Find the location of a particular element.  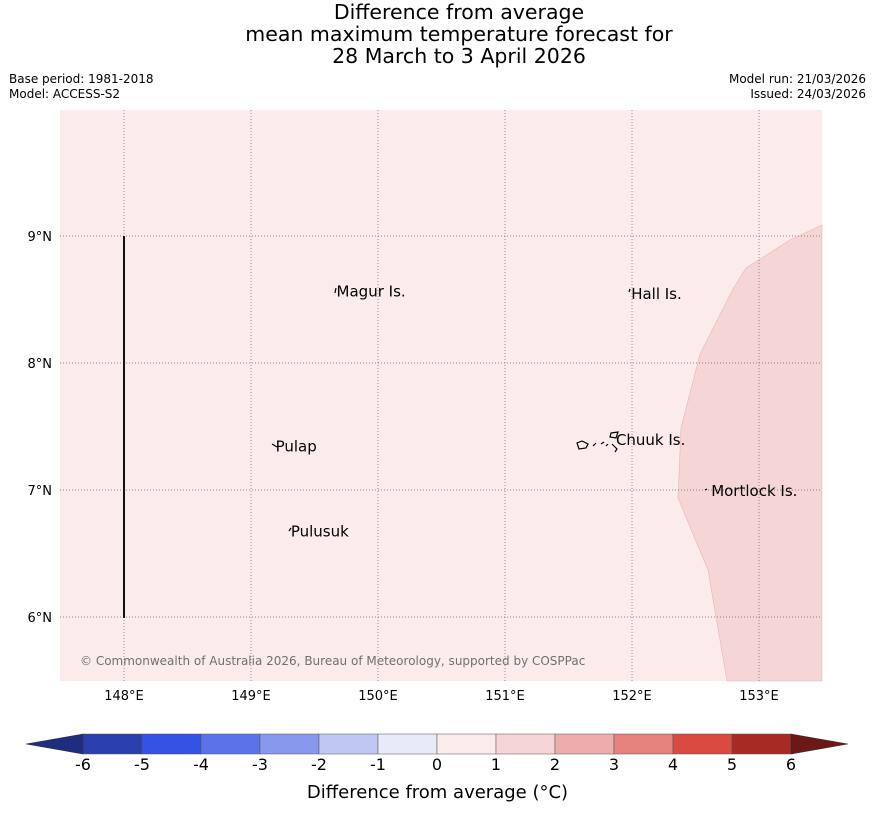

colorbar-label-wrap: Difference from average (°C) is located at coordinates (436, 792).